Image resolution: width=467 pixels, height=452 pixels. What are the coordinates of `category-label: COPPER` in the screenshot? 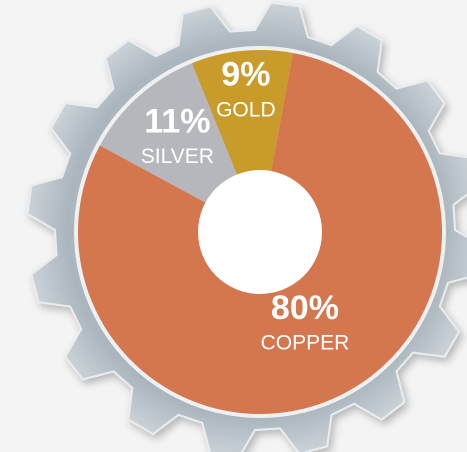 It's located at (305, 342).